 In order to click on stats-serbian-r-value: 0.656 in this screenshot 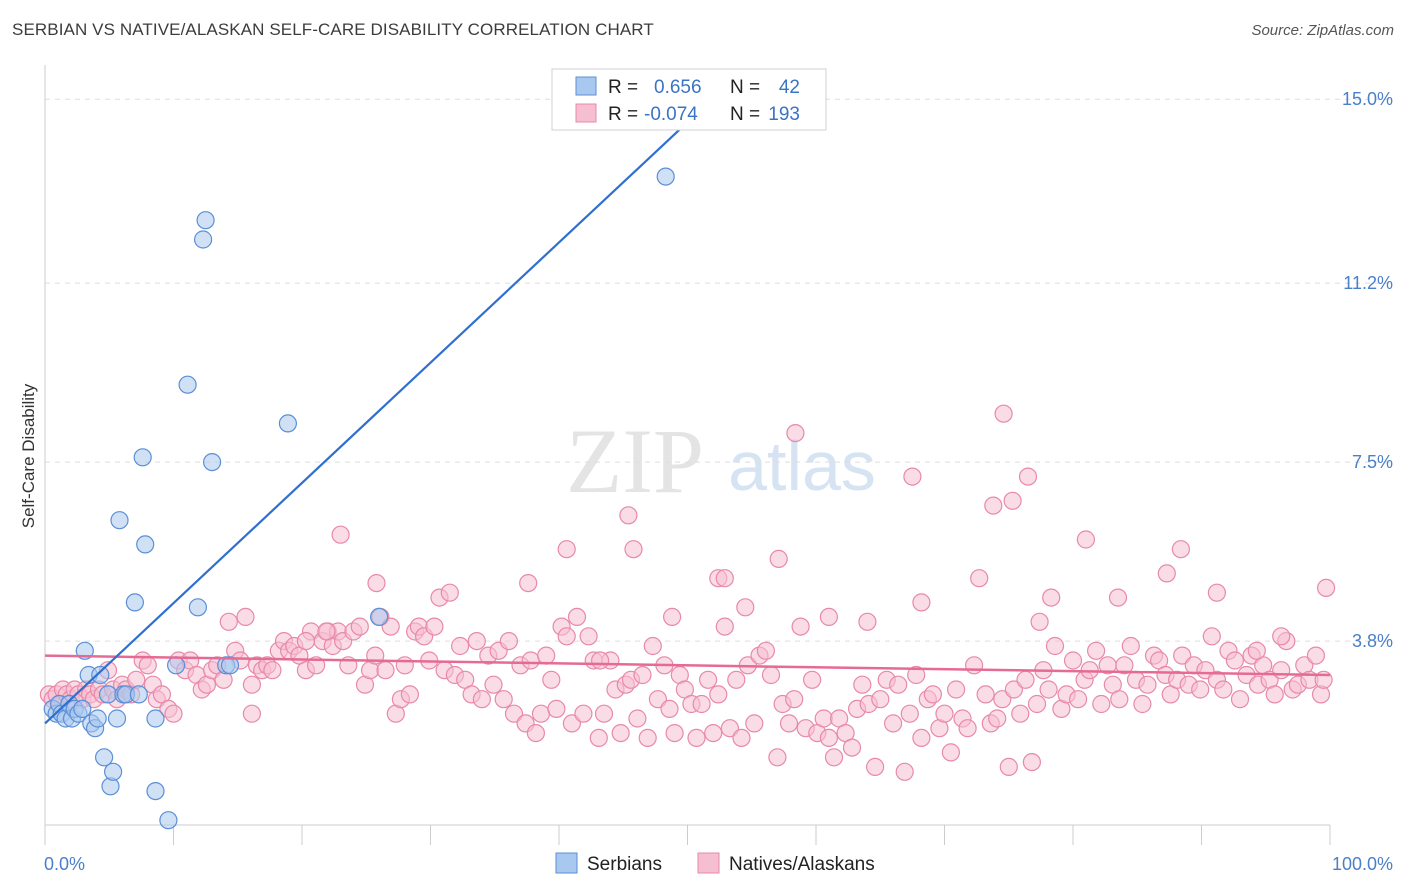, I will do `click(678, 87)`.